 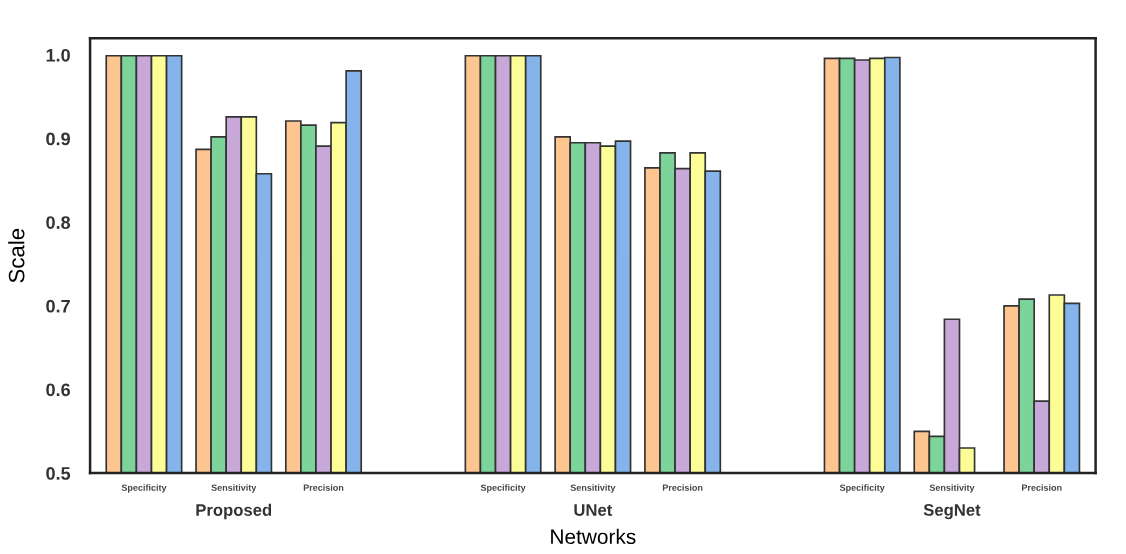 What do you see at coordinates (16, 255) in the screenshot?
I see `y-axis-title: Scale` at bounding box center [16, 255].